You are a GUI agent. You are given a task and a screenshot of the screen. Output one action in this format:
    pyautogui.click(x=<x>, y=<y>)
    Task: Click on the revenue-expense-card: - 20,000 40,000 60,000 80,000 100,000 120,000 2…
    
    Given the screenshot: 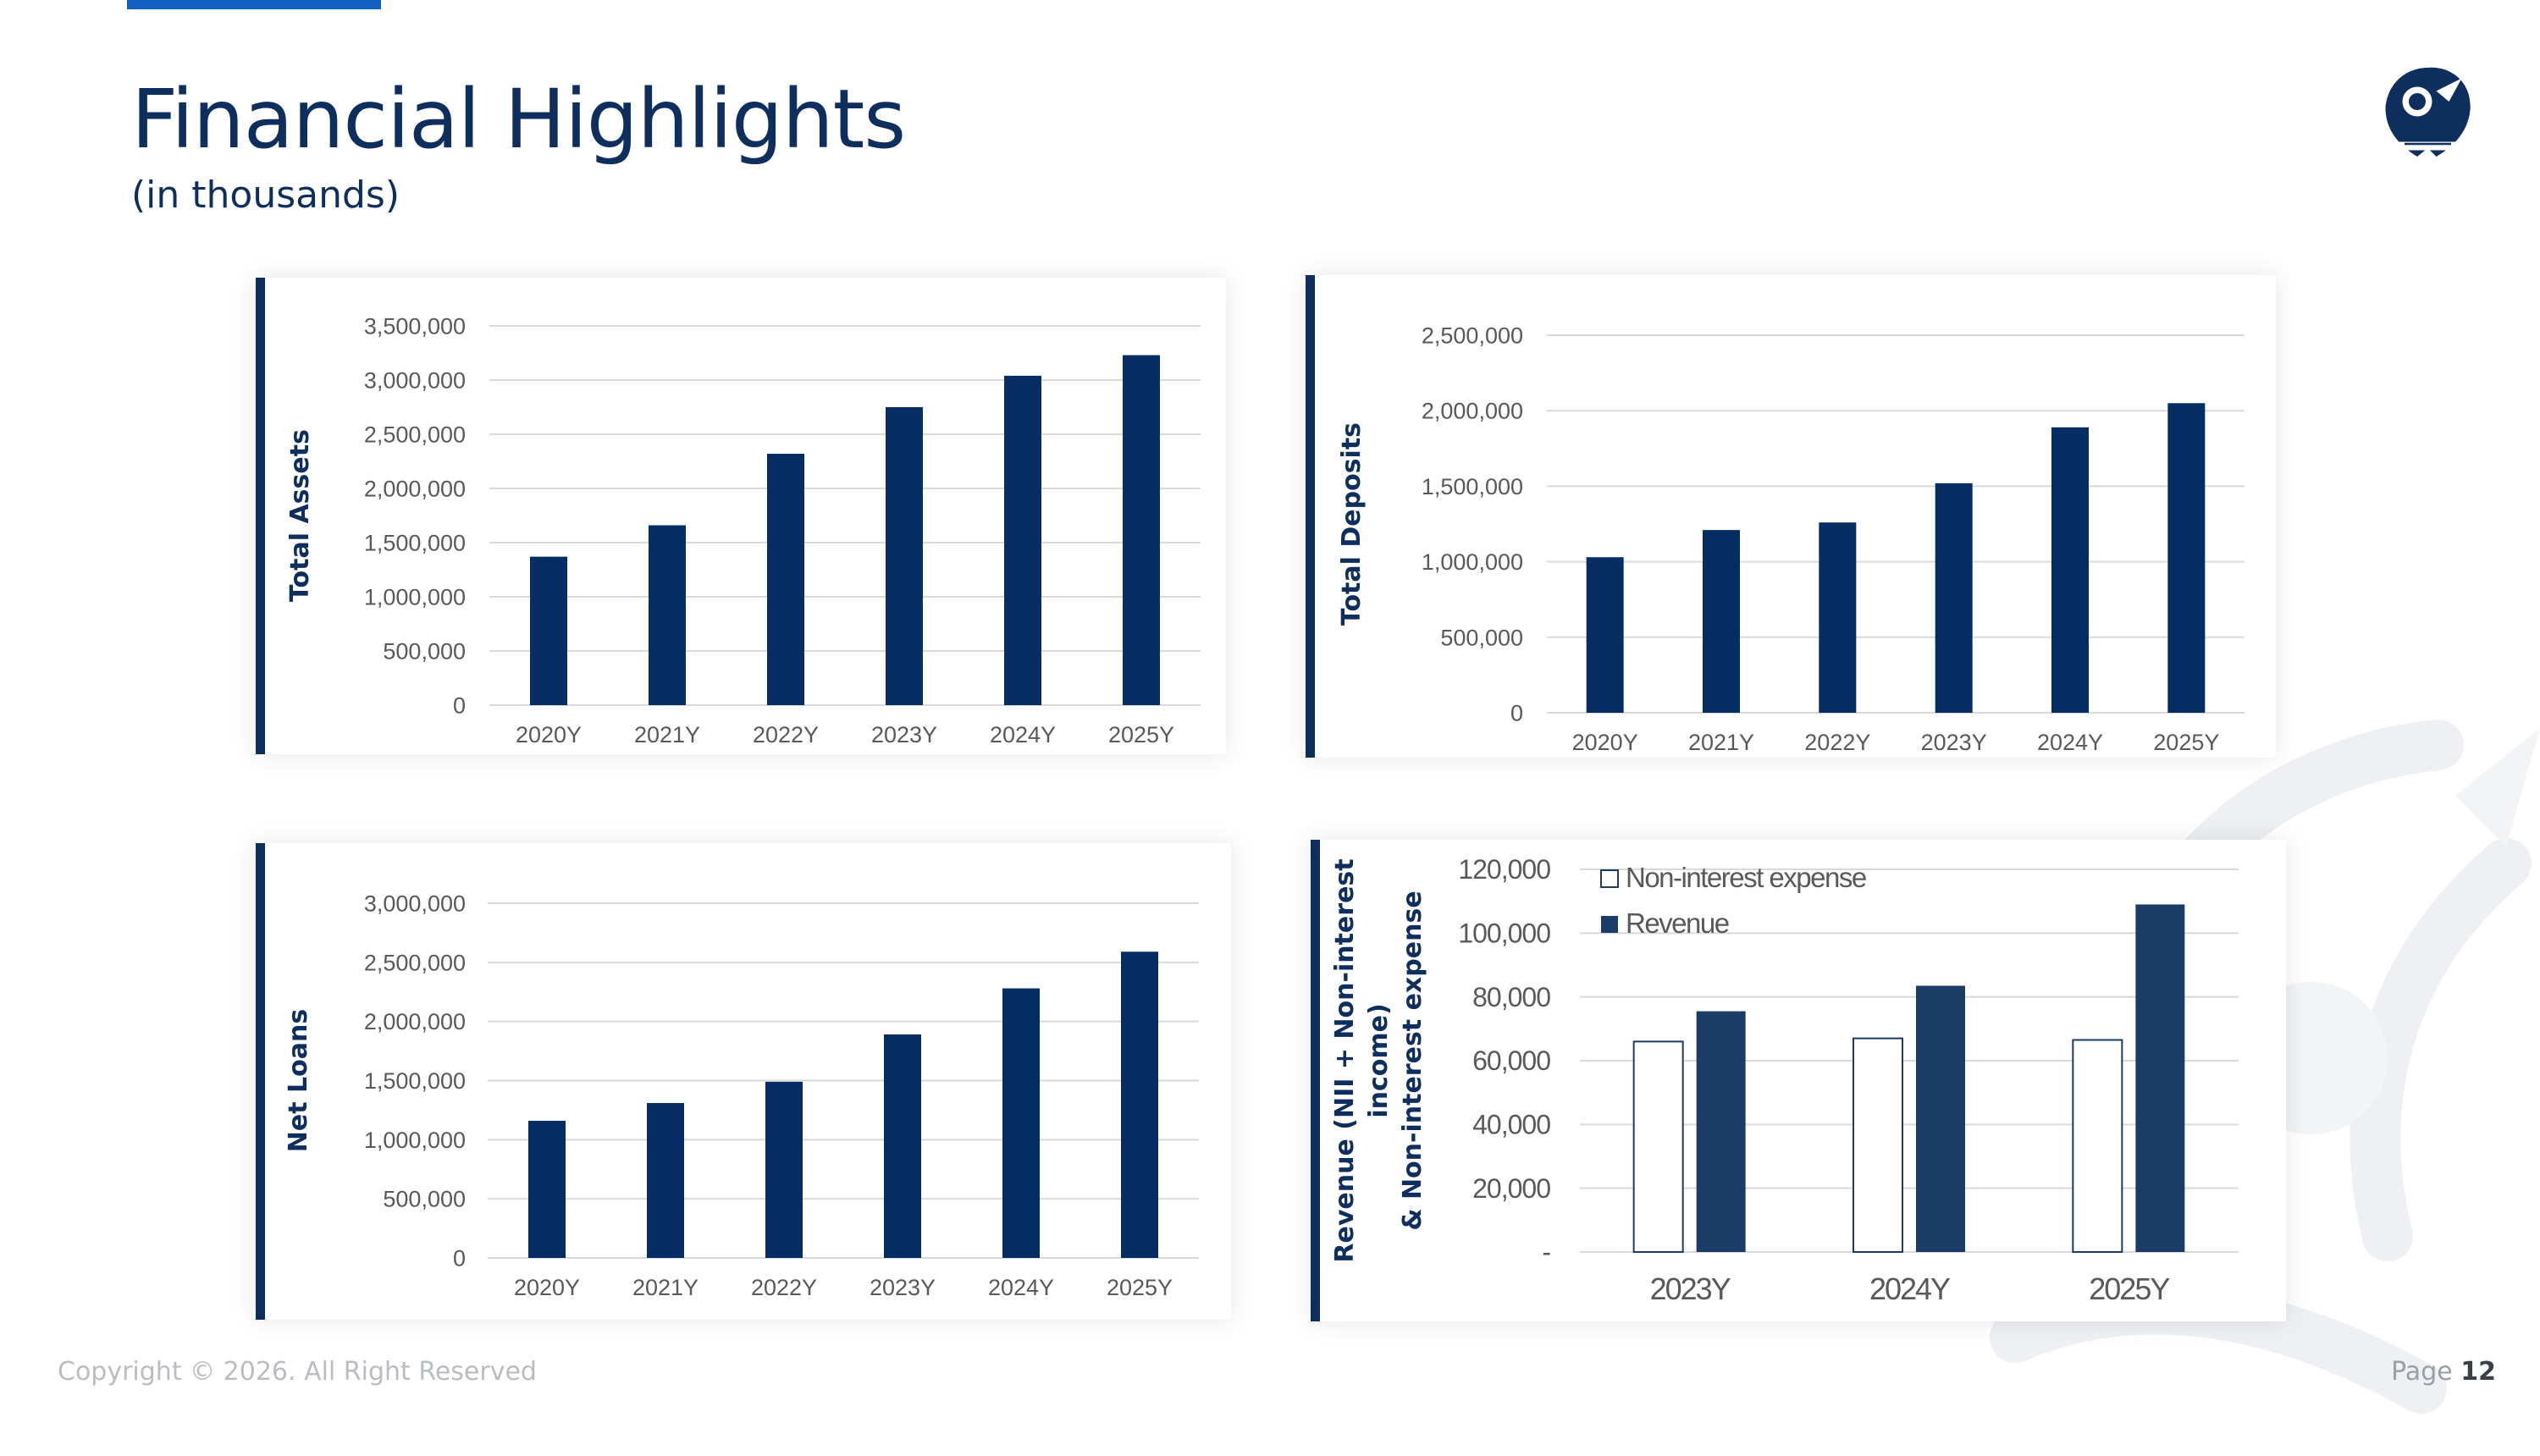 What is the action you would take?
    pyautogui.click(x=1798, y=1080)
    